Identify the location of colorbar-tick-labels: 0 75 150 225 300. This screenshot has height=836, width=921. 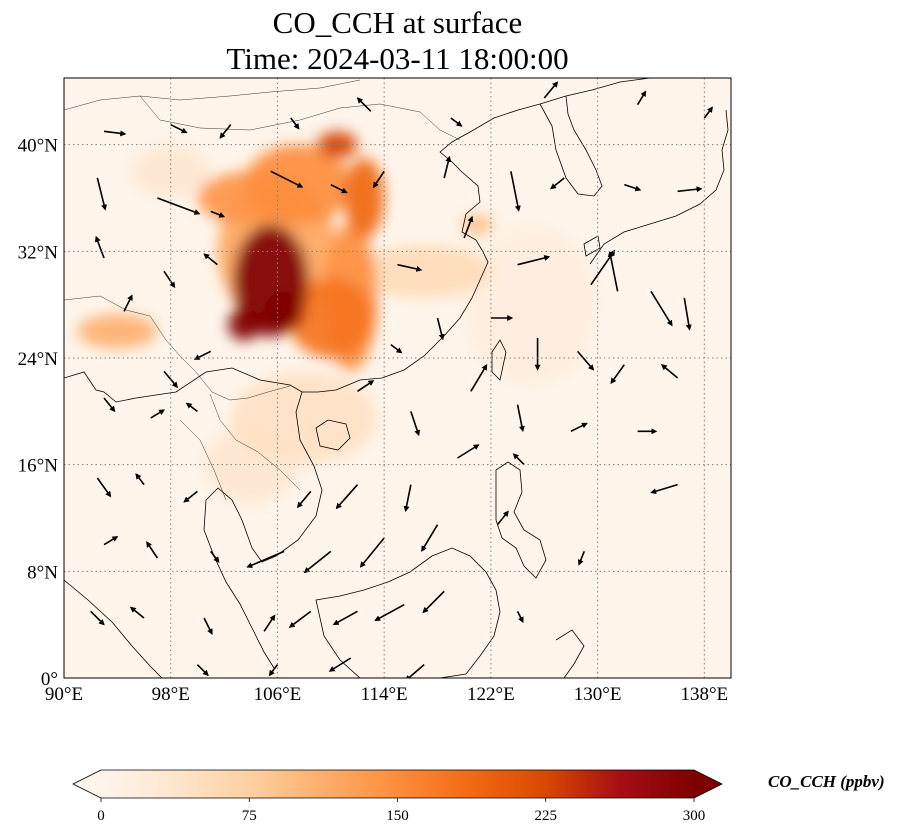
(401, 811).